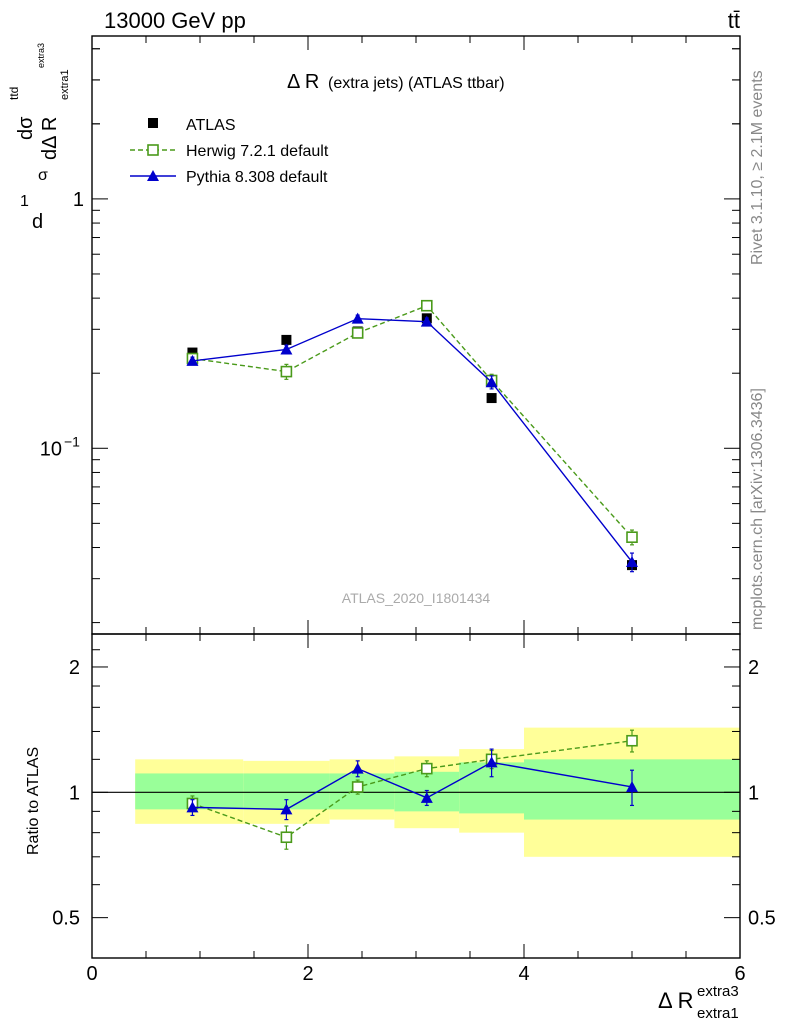 The image size is (786, 1024). I want to click on ylabel-sub-extra: extra1, so click(65, 84).